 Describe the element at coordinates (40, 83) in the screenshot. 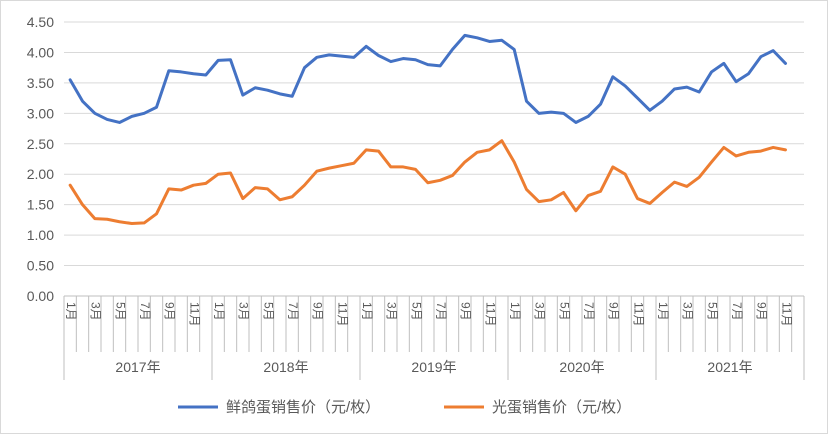

I see `y-tick-label: 3.50` at that location.